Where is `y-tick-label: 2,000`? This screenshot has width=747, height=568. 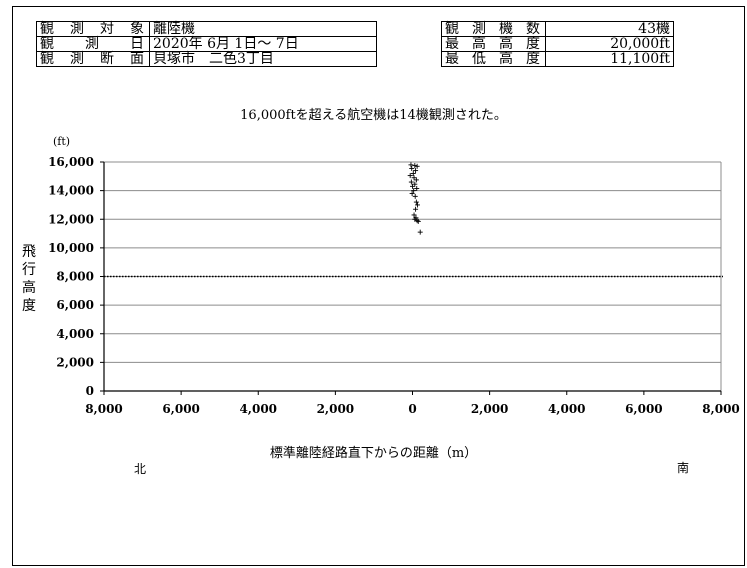 y-tick-label: 2,000 is located at coordinates (75, 362).